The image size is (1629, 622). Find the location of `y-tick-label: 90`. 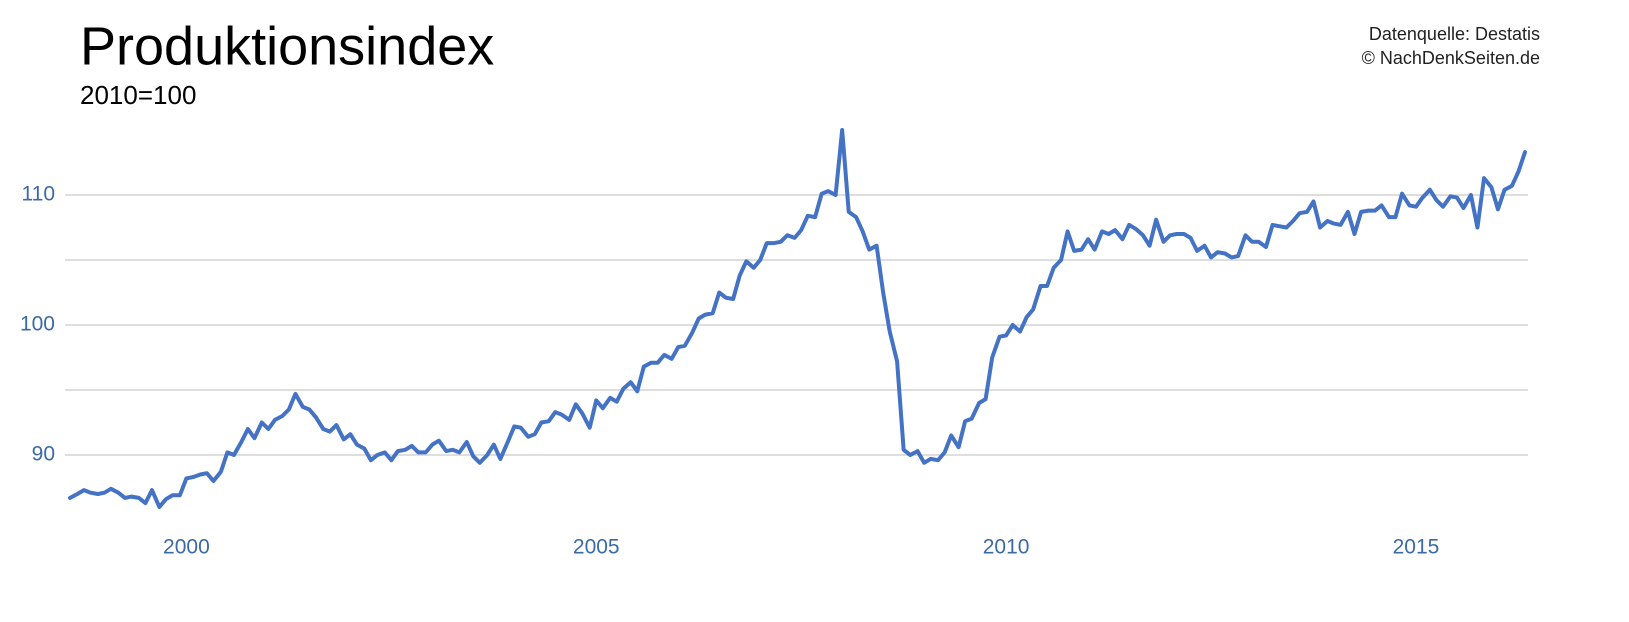

y-tick-label: 90 is located at coordinates (43, 454).